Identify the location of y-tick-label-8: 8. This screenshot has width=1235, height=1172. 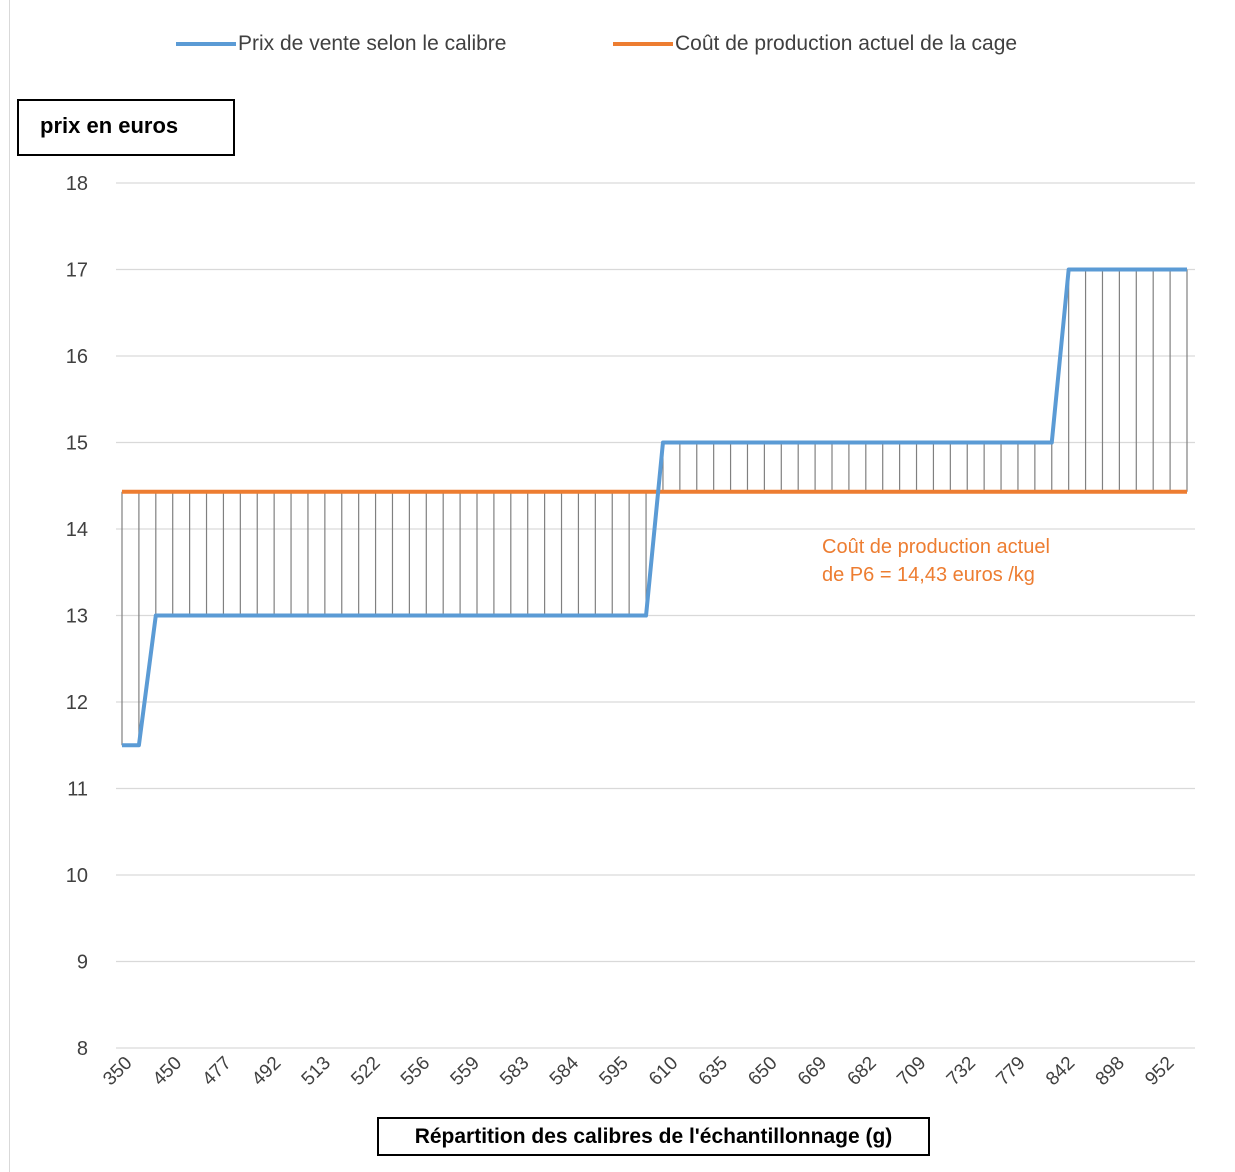
(82, 1049).